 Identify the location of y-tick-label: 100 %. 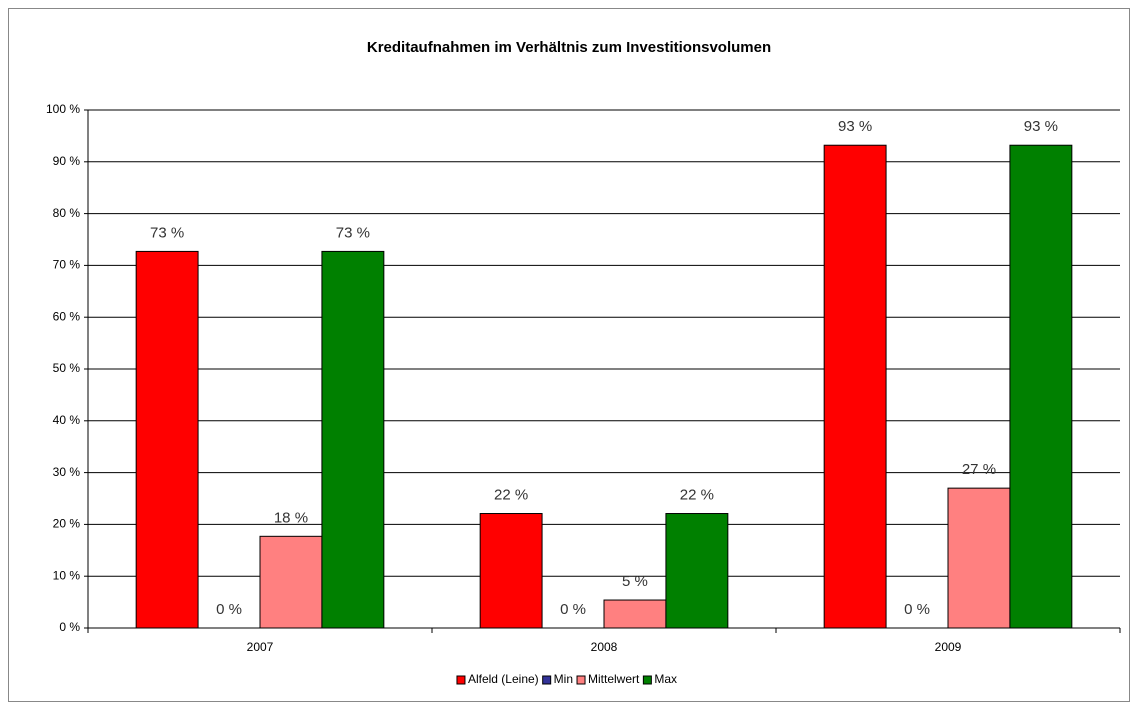
(63, 109).